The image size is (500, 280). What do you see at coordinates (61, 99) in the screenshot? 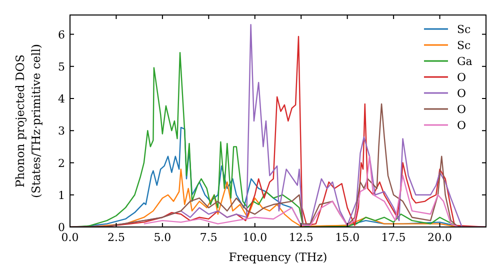
I see `y-tick-label: 4` at bounding box center [61, 99].